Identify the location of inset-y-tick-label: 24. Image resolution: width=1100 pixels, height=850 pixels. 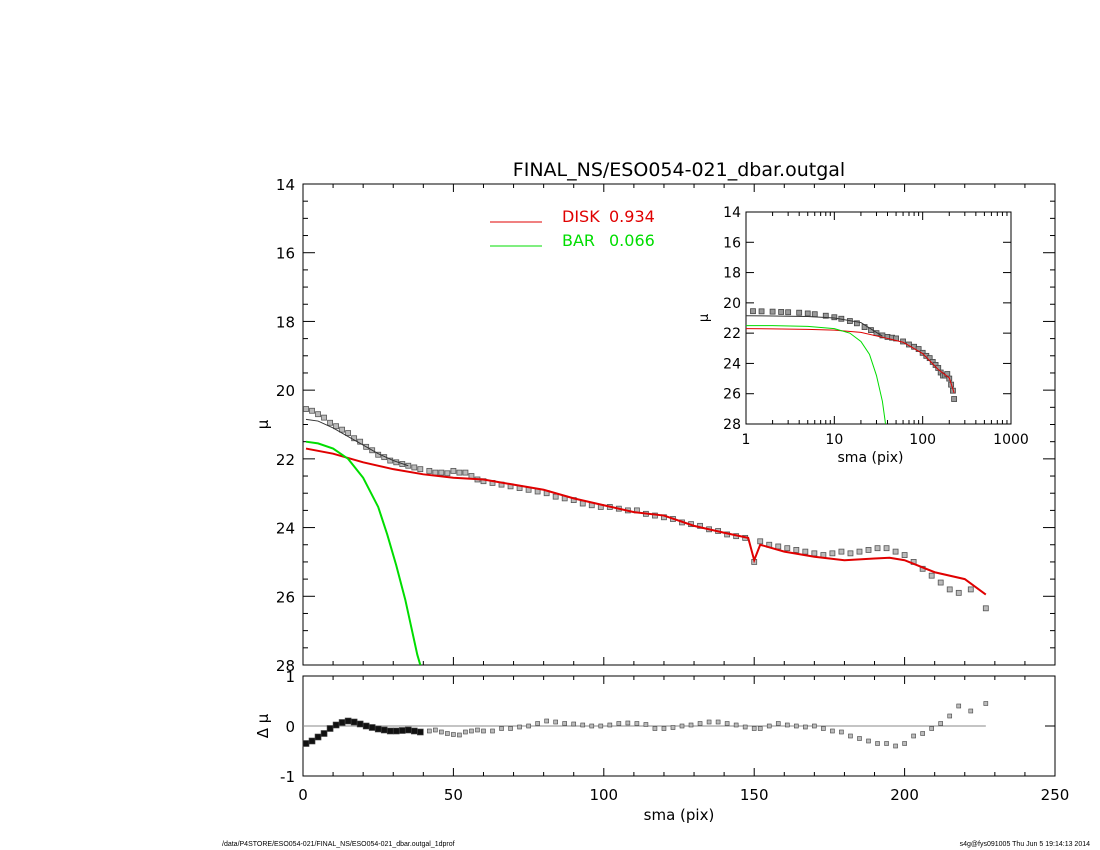
(732, 364).